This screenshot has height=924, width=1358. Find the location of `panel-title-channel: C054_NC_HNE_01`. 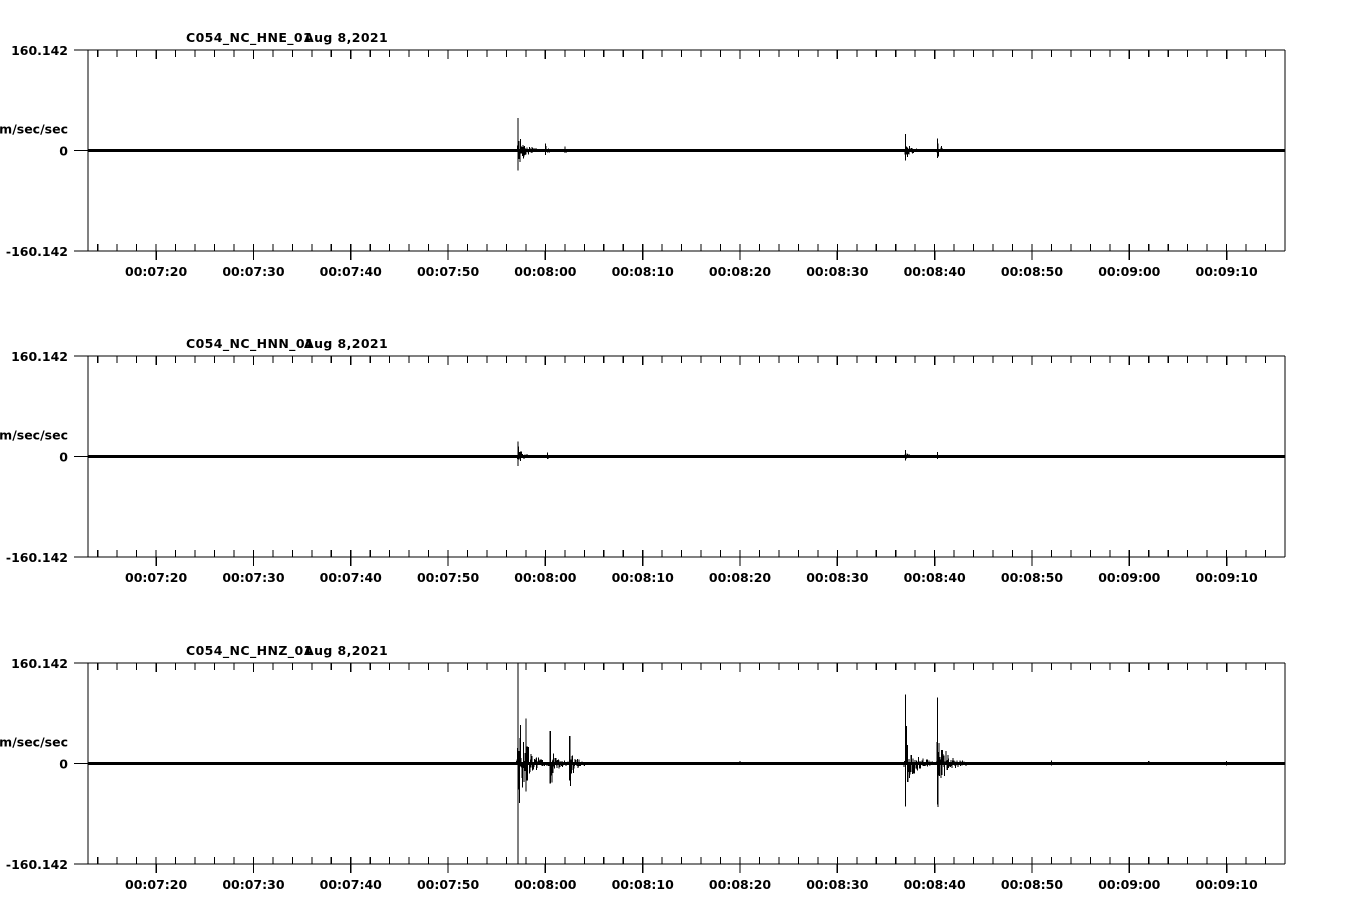

panel-title-channel: C054_NC_HNE_01 is located at coordinates (249, 38).